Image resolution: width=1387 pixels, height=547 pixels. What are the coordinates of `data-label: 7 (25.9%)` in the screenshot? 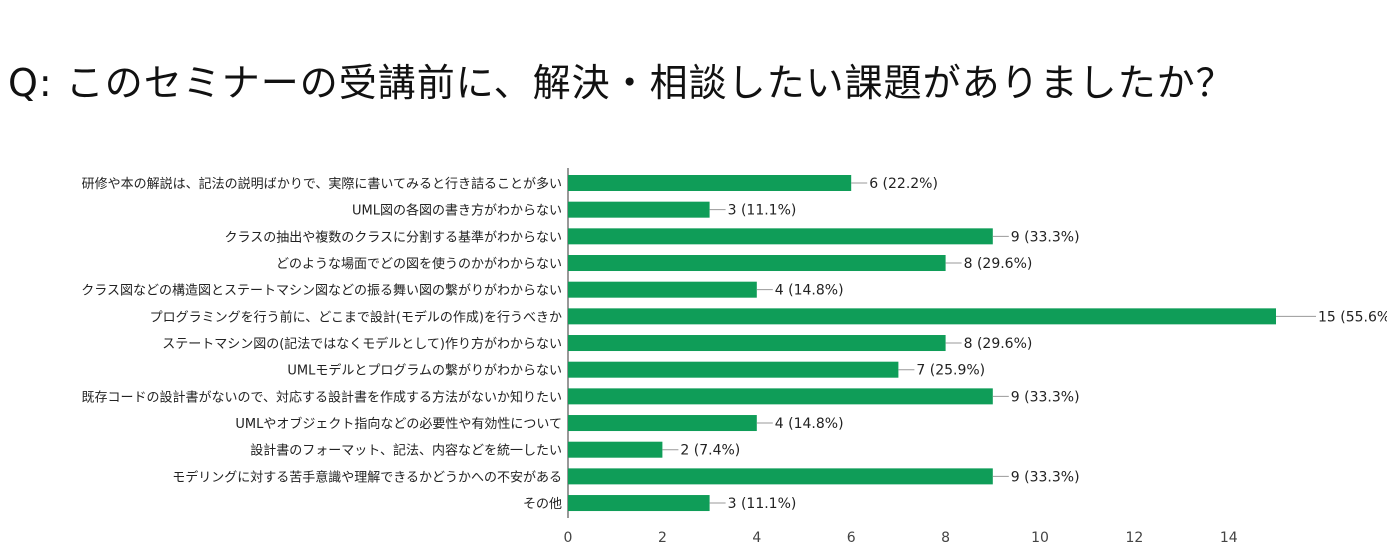 It's located at (950, 371).